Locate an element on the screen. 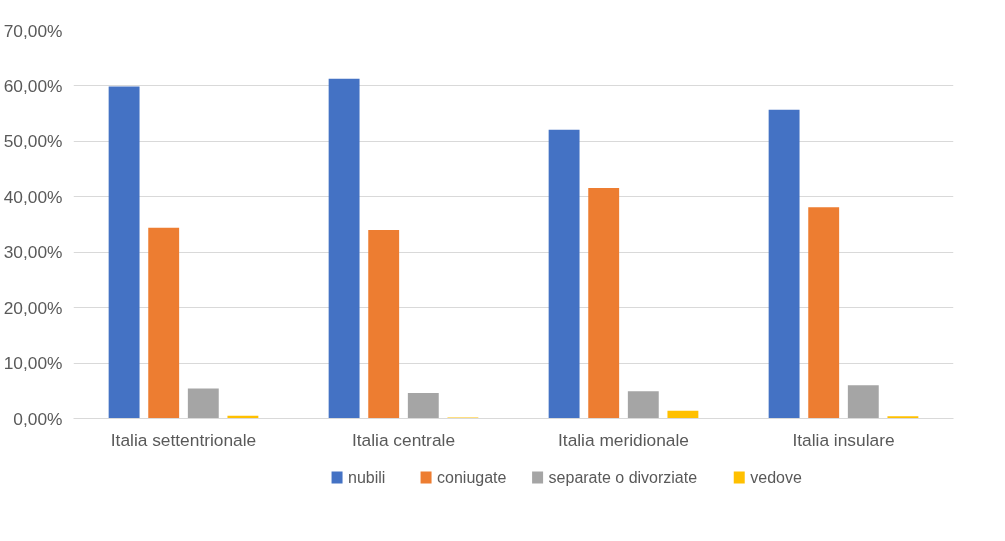 The height and width of the screenshot is (541, 1005). y-tick-label: 30,00% is located at coordinates (33, 252).